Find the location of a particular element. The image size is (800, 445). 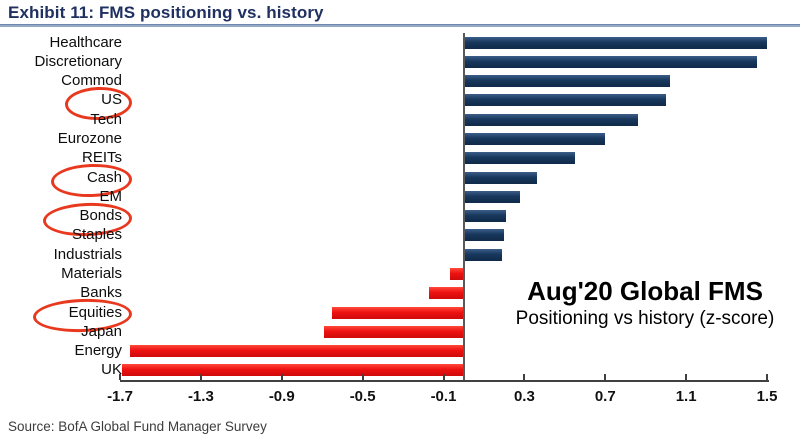

bar-eurozone is located at coordinates (534, 139).